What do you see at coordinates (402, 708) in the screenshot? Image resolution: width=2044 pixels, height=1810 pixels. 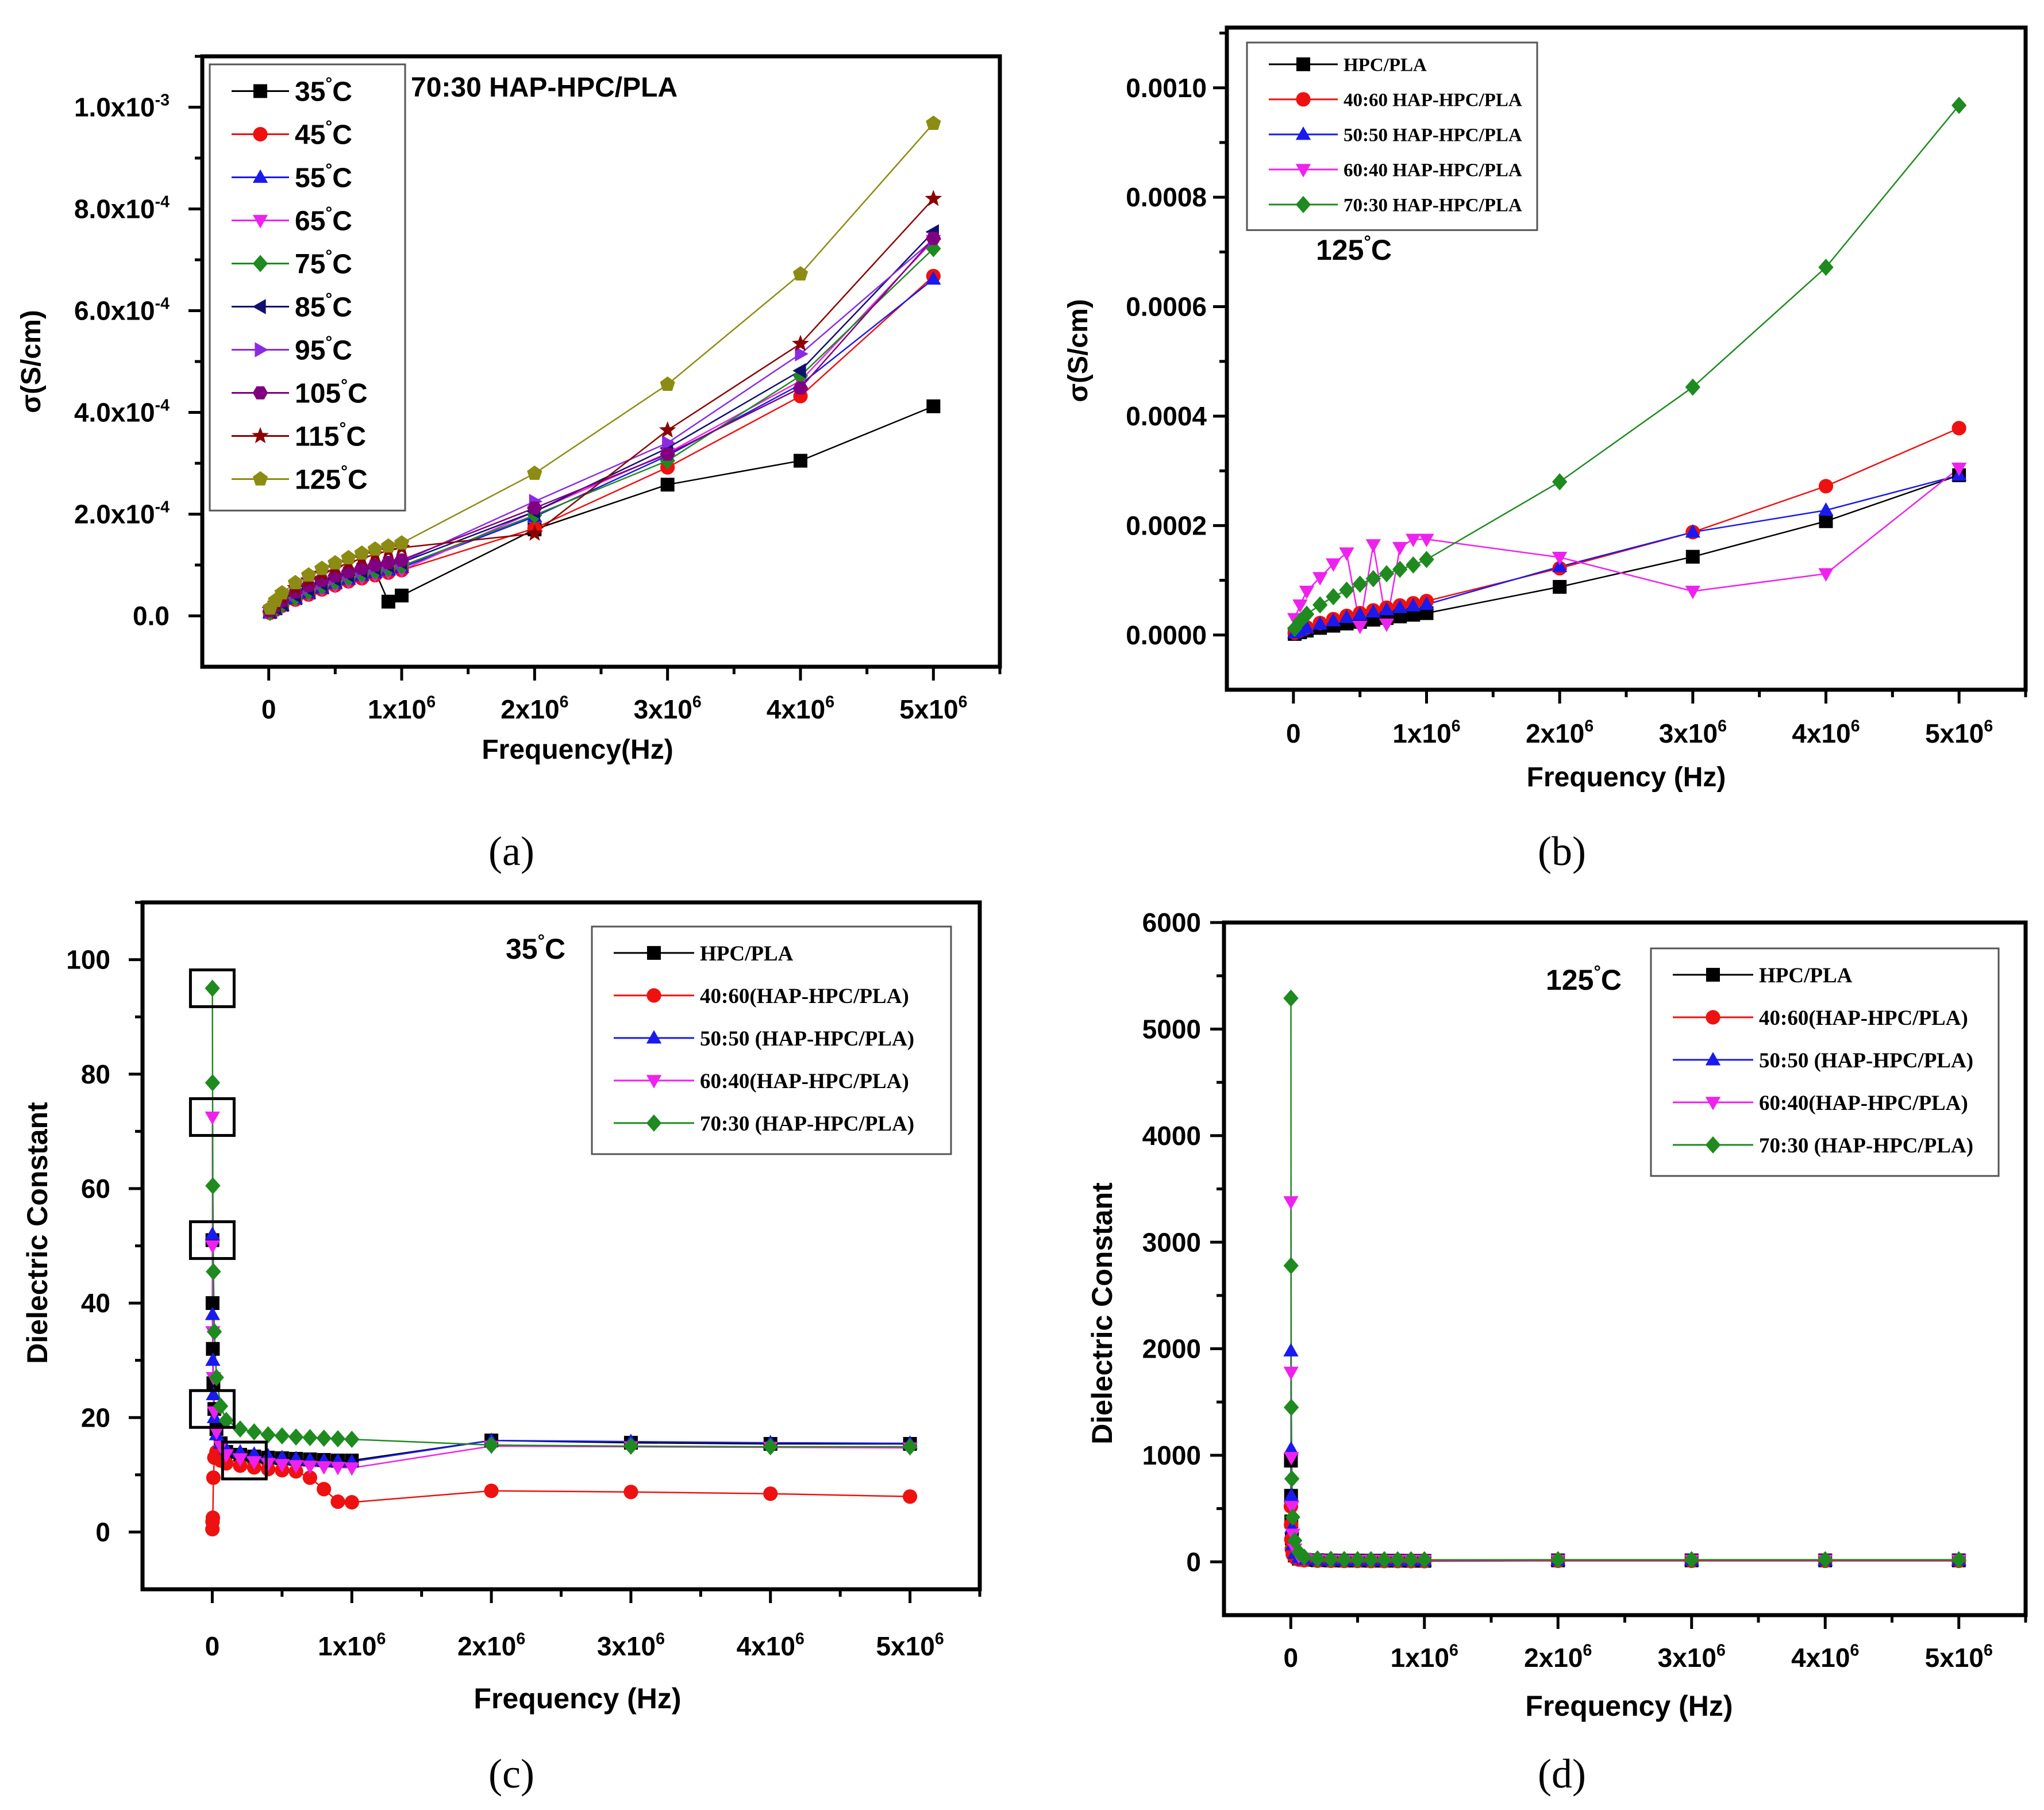 I see `x-tick-label: 1x106` at bounding box center [402, 708].